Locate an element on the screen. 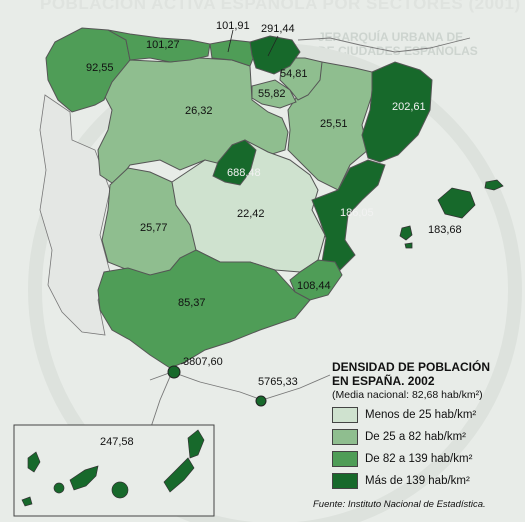 This screenshot has height=522, width=525. legend-label: De 82 a 139 hab/km² is located at coordinates (419, 458).